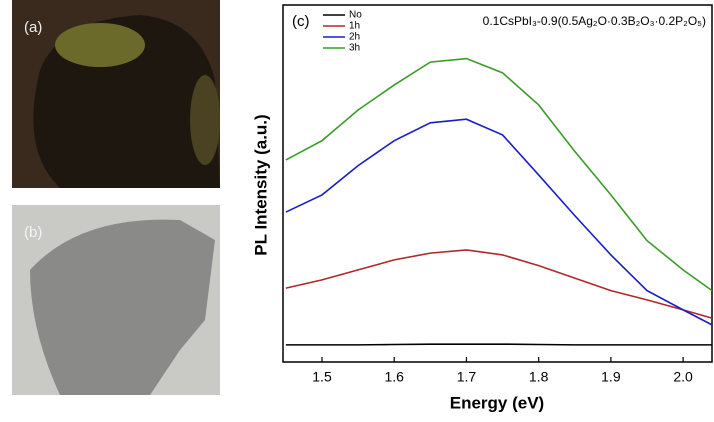  I want to click on legend-label: 3h, so click(354, 48).